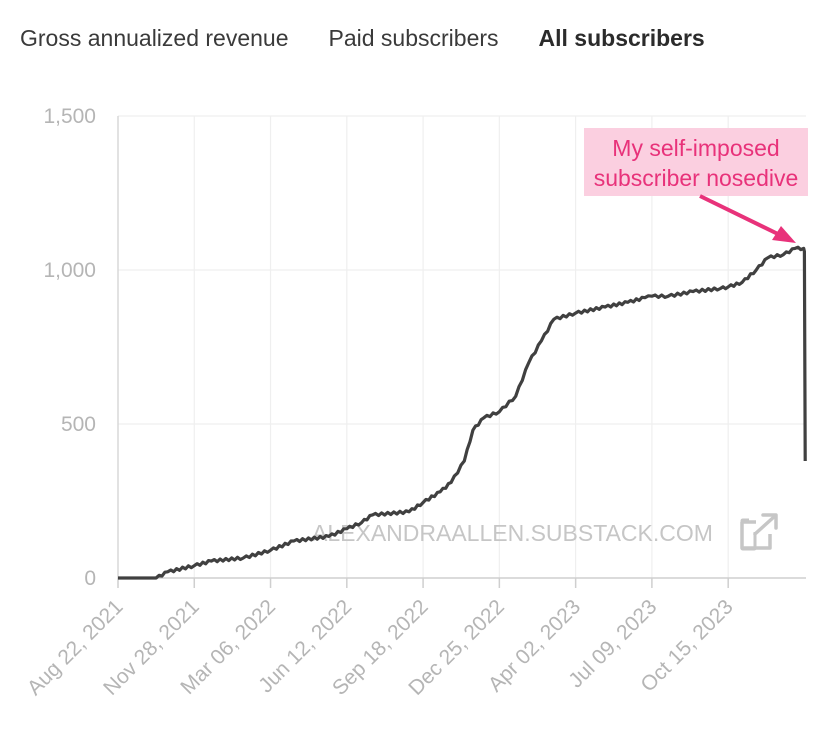 This screenshot has width=828, height=744. What do you see at coordinates (695, 148) in the screenshot?
I see `annotation-line-1: My self-imposed` at bounding box center [695, 148].